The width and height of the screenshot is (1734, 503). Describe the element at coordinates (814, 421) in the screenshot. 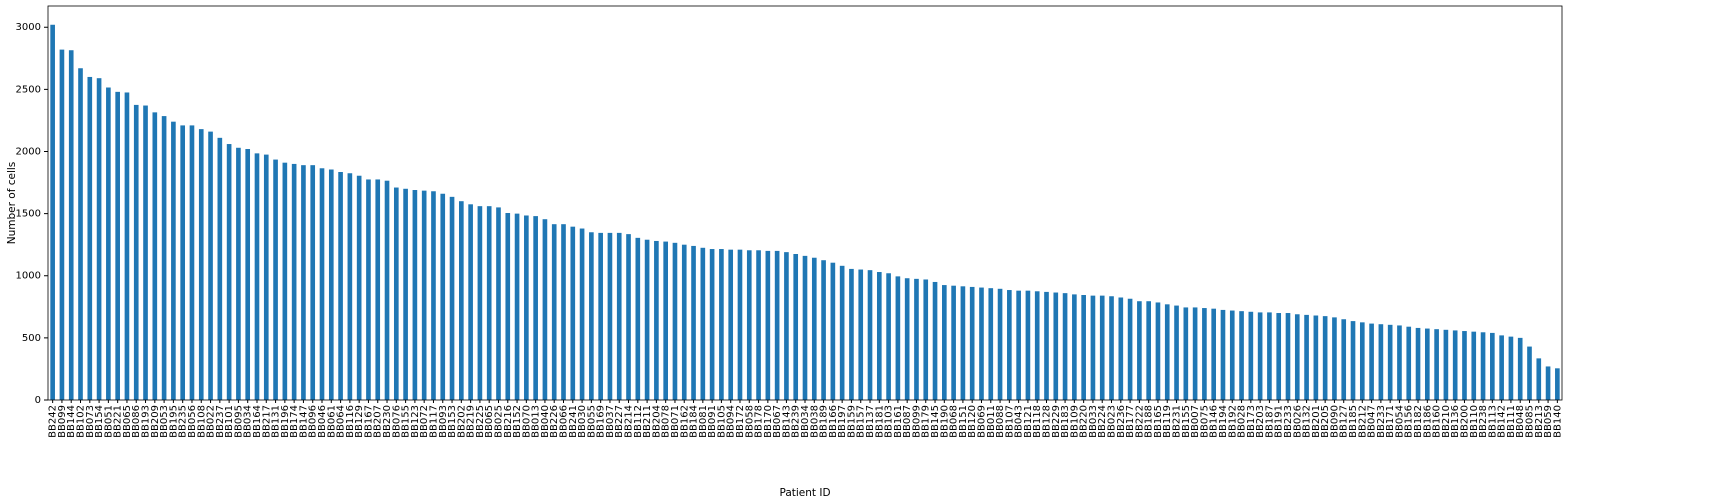

I see `x-tick-label: BB038` at that location.